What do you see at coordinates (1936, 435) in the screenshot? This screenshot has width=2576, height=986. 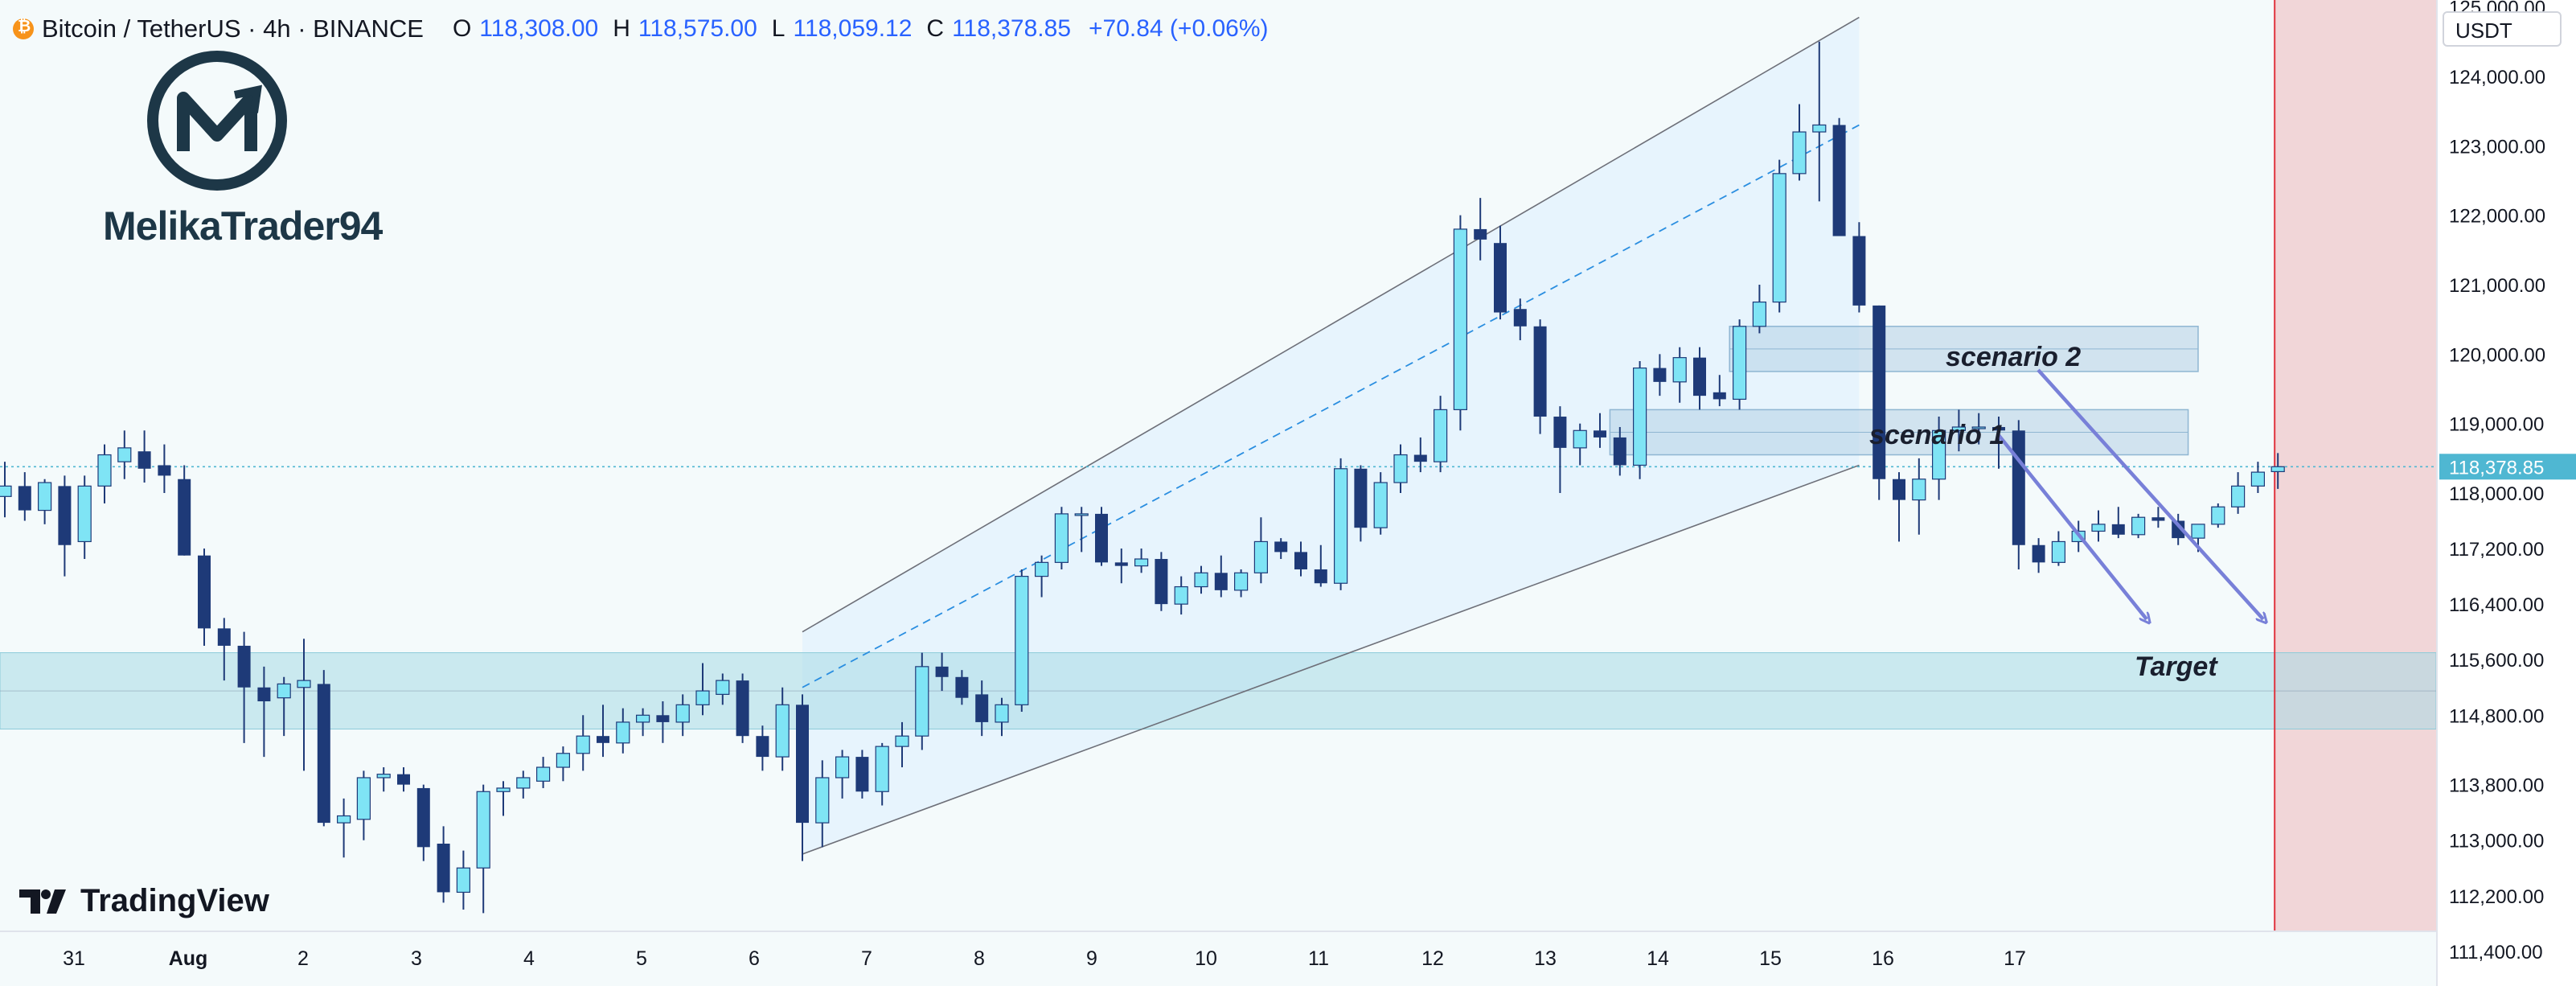 I see `scenario-1-label: scenario 1` at bounding box center [1936, 435].